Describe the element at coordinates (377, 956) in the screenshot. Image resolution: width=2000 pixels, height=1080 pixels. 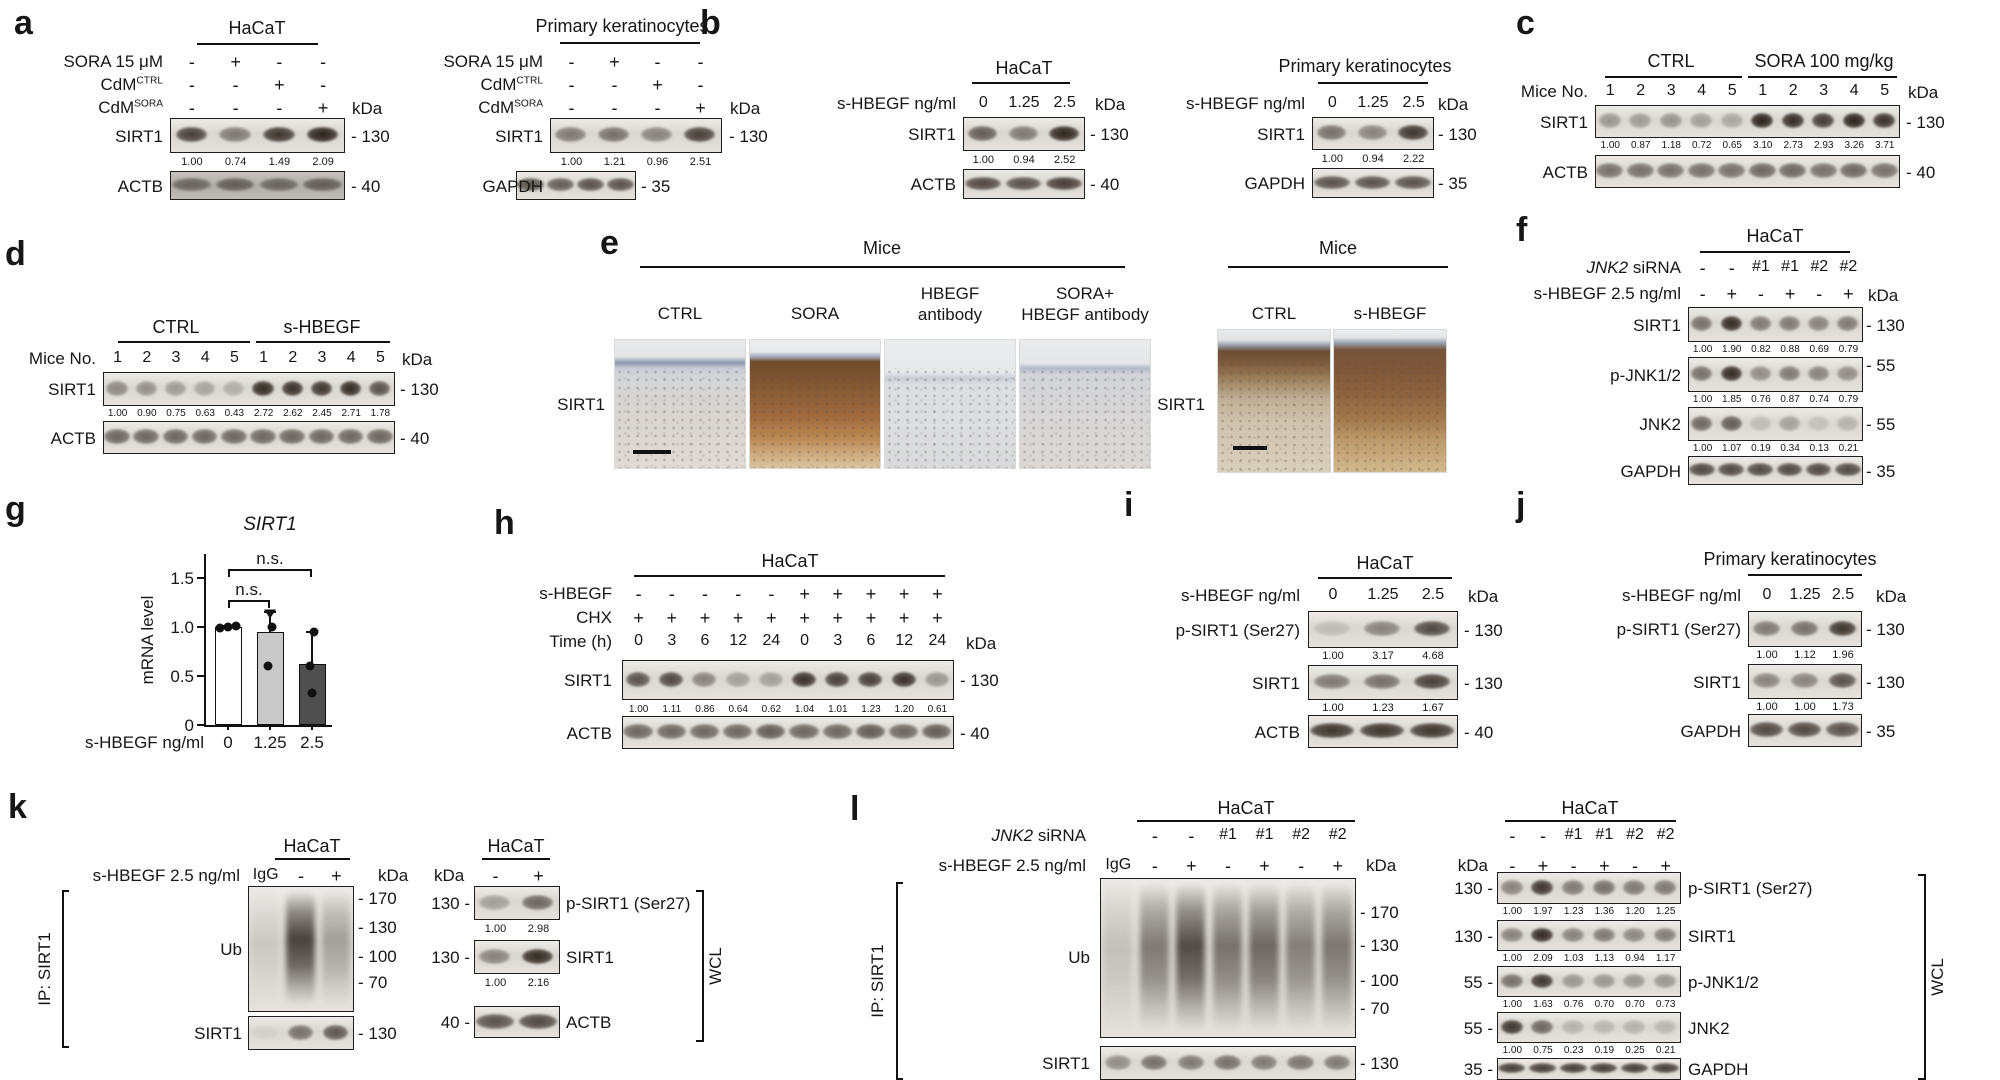
I see `mw-marker: - 100` at that location.